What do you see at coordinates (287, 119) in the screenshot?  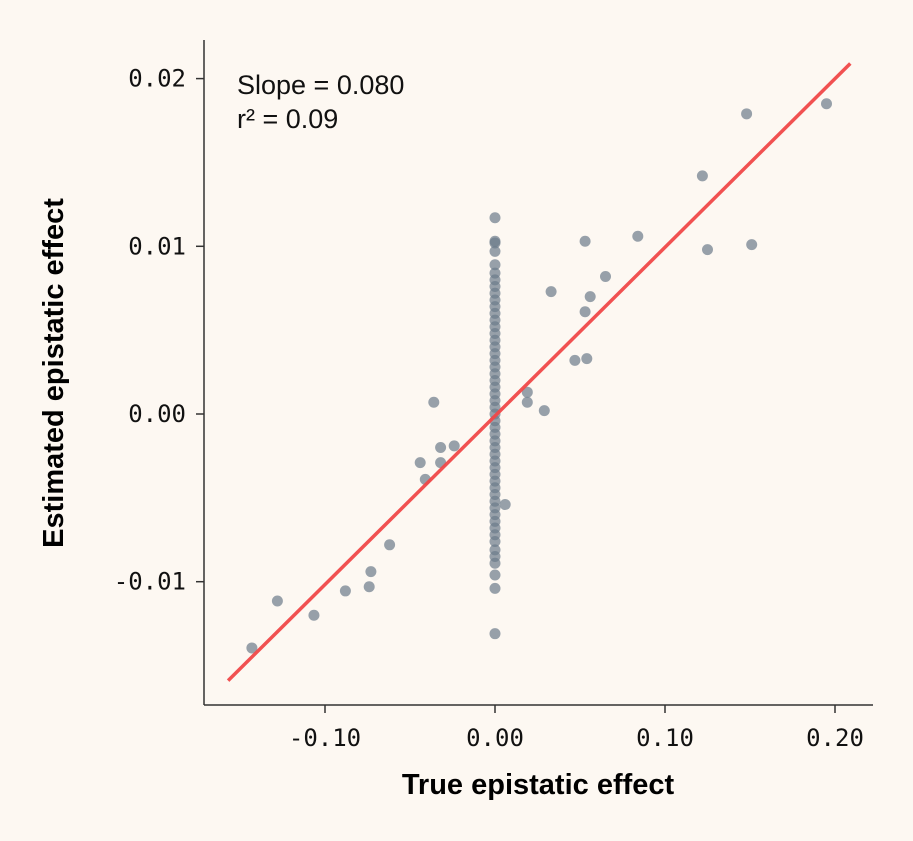 I see `r2-annotation: r² = 0.09` at bounding box center [287, 119].